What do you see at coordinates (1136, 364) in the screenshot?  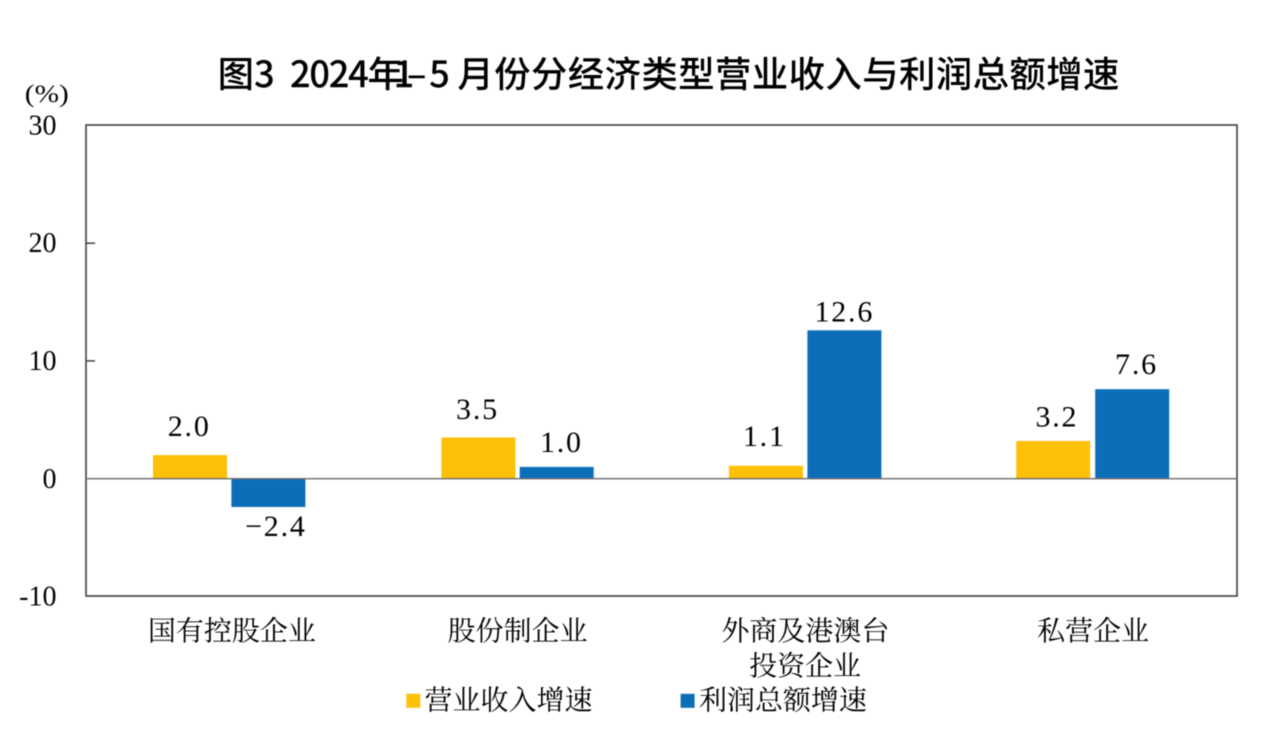 I see `svg-text: 7.6` at bounding box center [1136, 364].